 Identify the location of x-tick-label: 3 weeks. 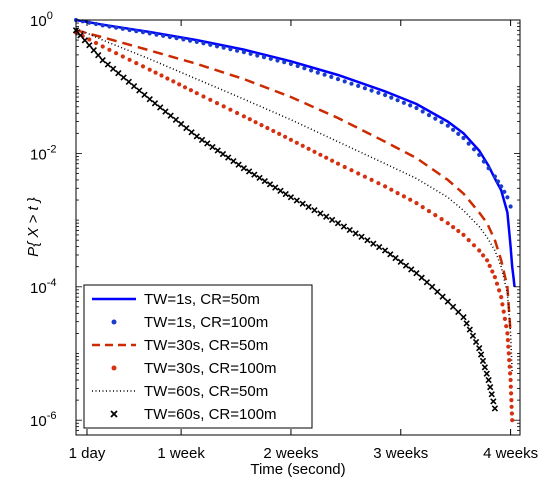
(400, 453).